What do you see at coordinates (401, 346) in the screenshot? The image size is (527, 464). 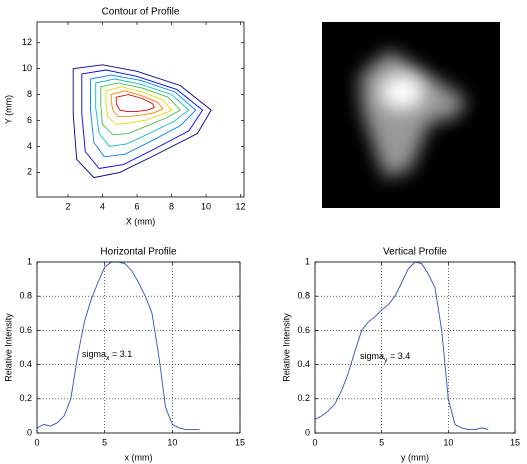 I see `profile-line` at bounding box center [401, 346].